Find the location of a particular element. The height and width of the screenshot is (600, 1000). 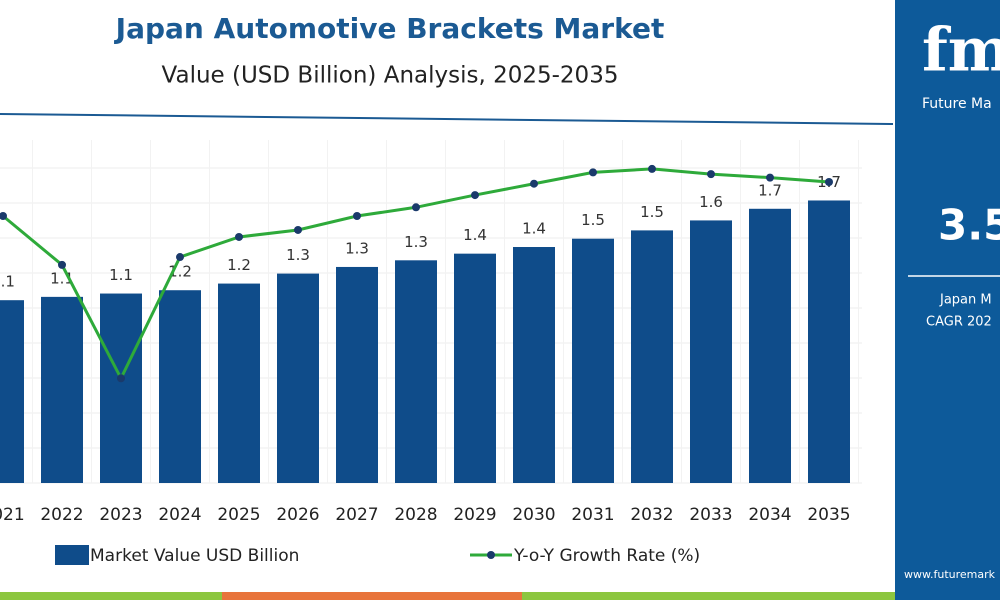

panel-bg is located at coordinates (947, 300).